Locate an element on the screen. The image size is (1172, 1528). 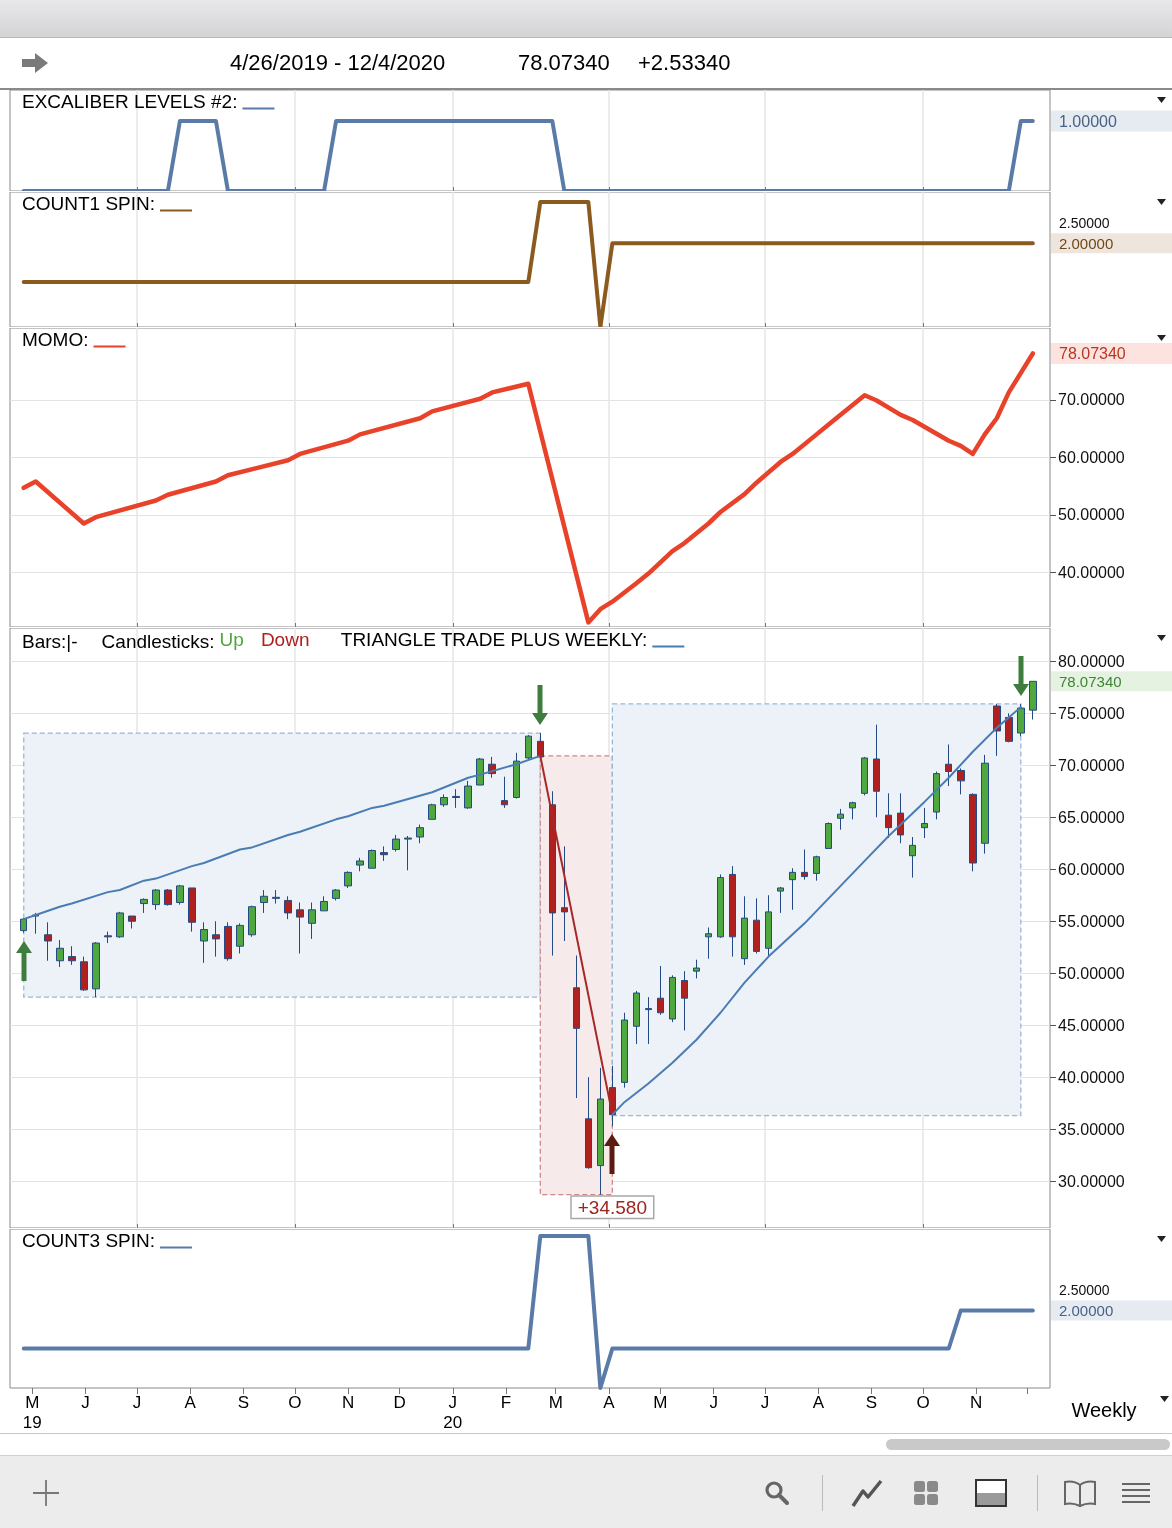
legend-label: COUNT1 SPIN: is located at coordinates (88, 203).